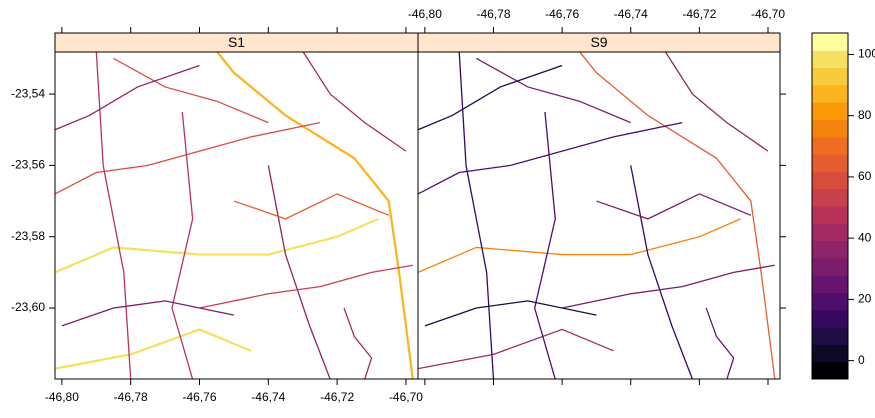 The width and height of the screenshot is (875, 418). I want to click on colorbar-tick-label: 100, so click(866, 54).